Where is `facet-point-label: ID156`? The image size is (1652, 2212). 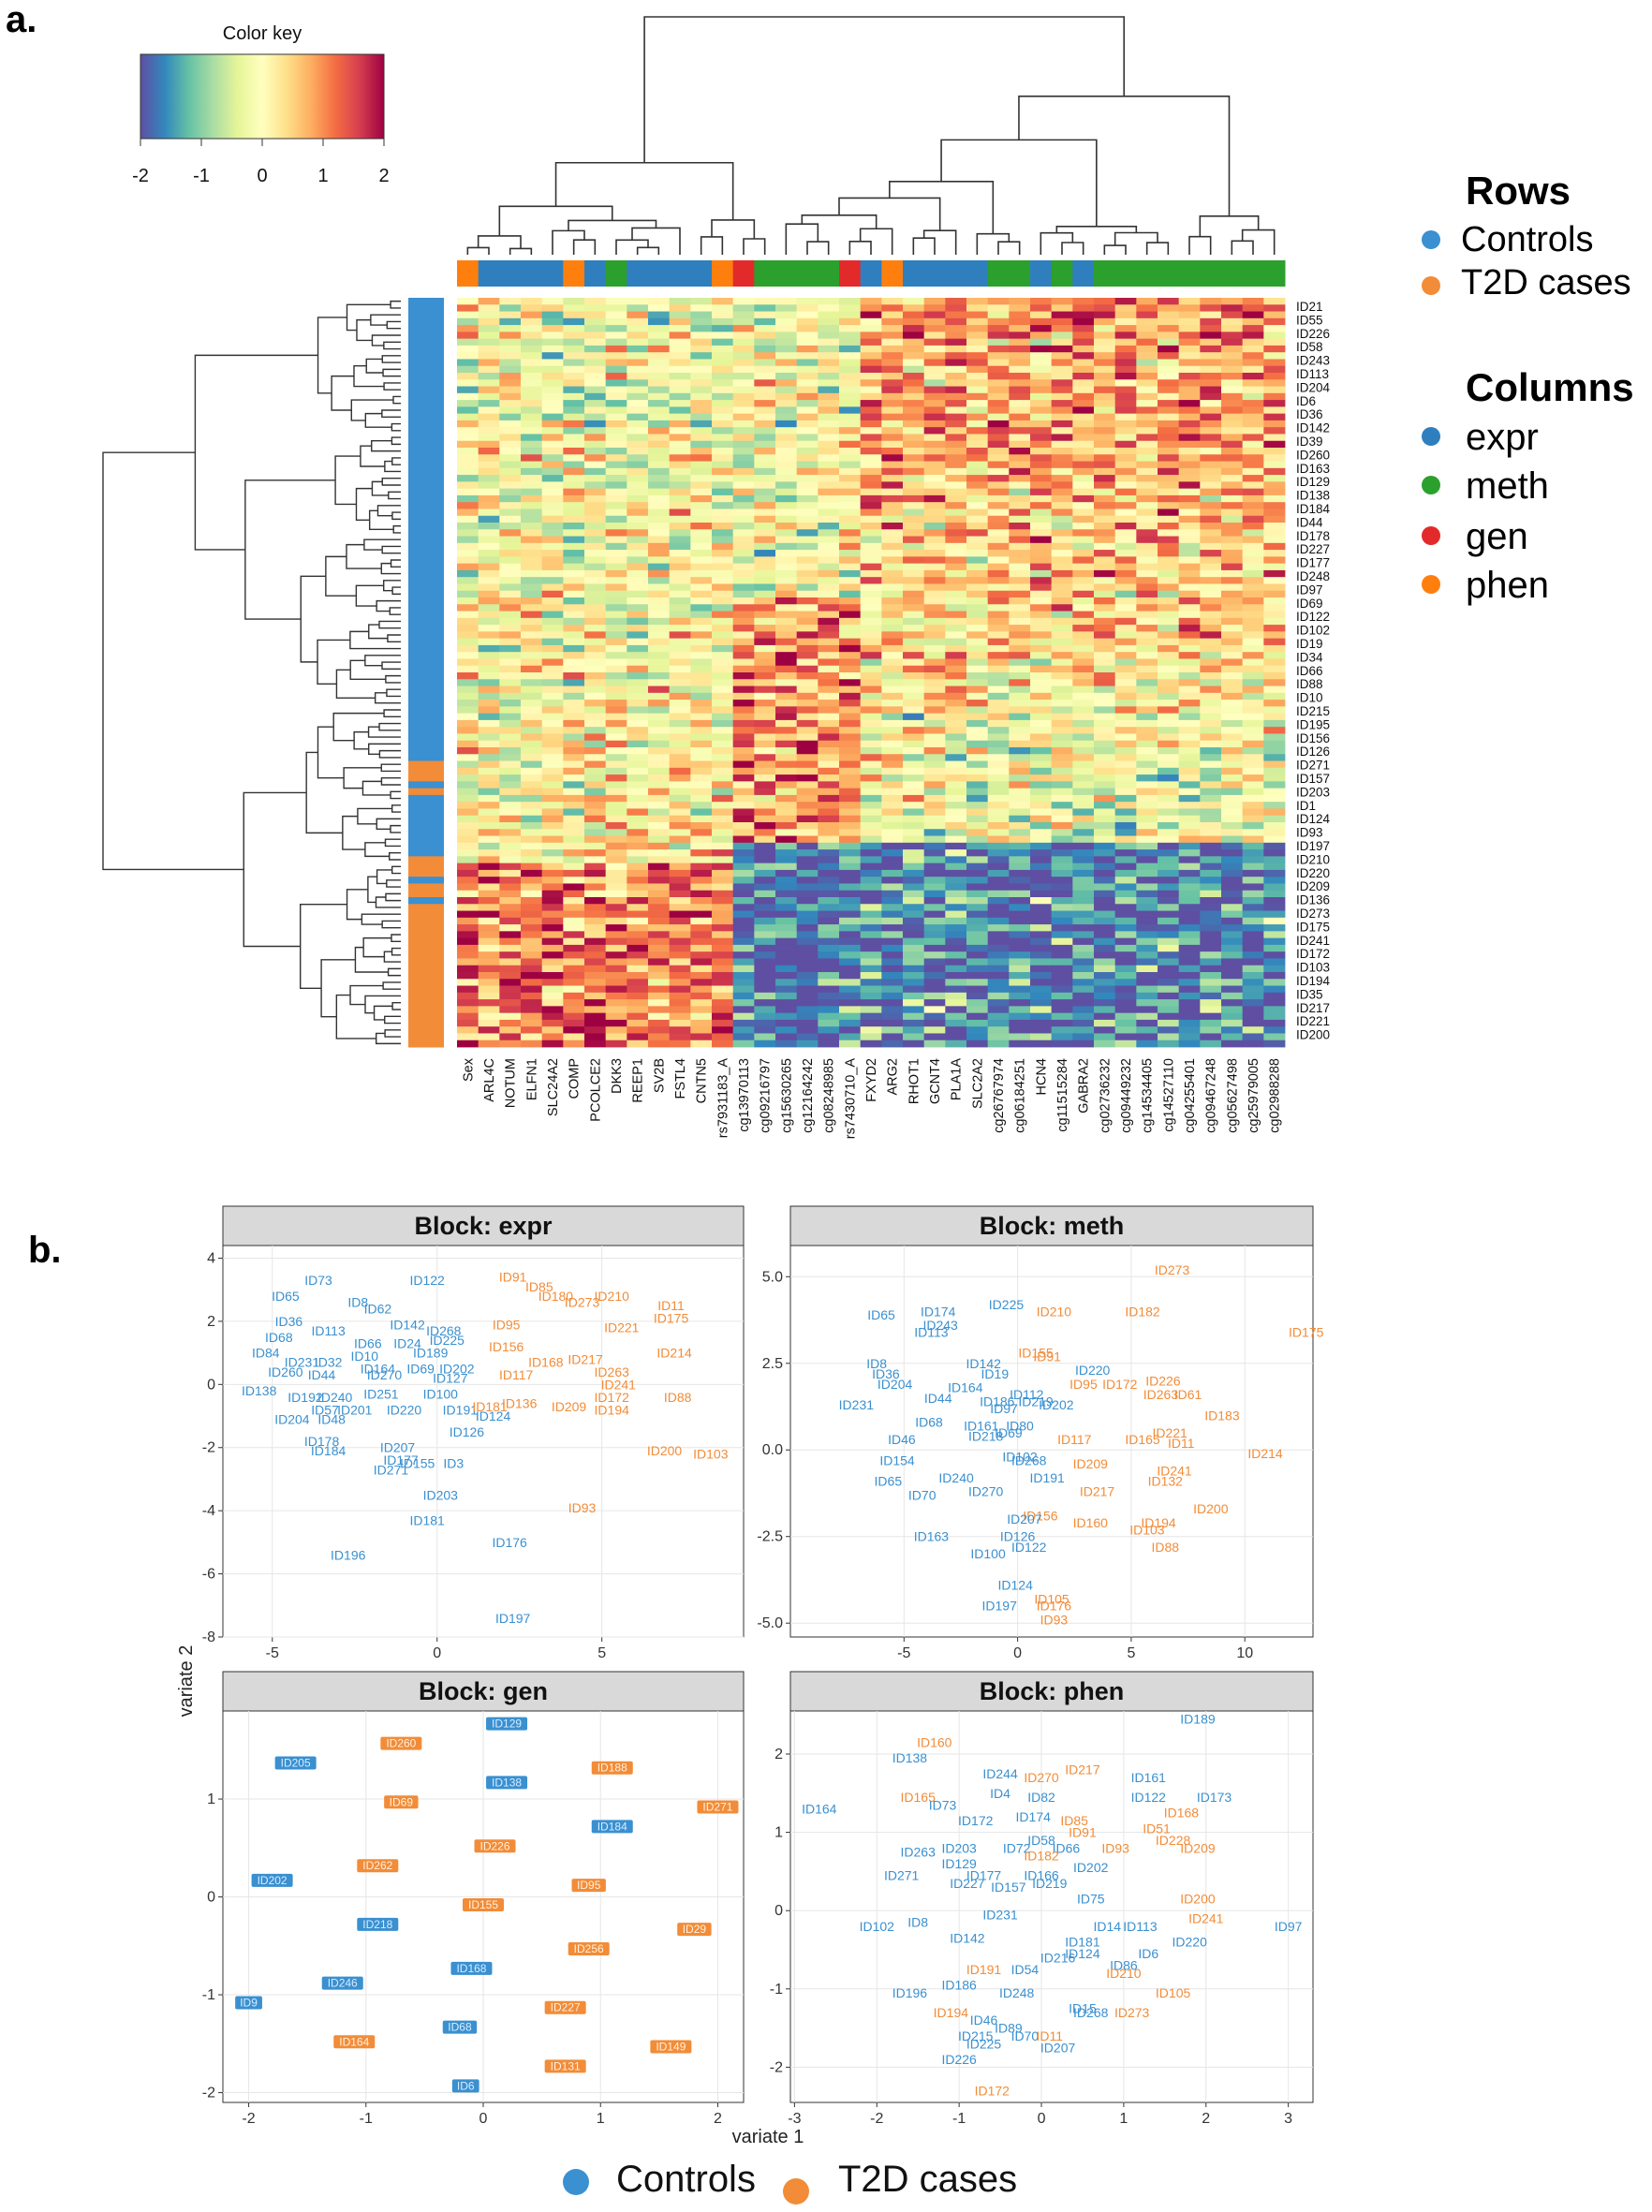 facet-point-label: ID156 is located at coordinates (1040, 1516).